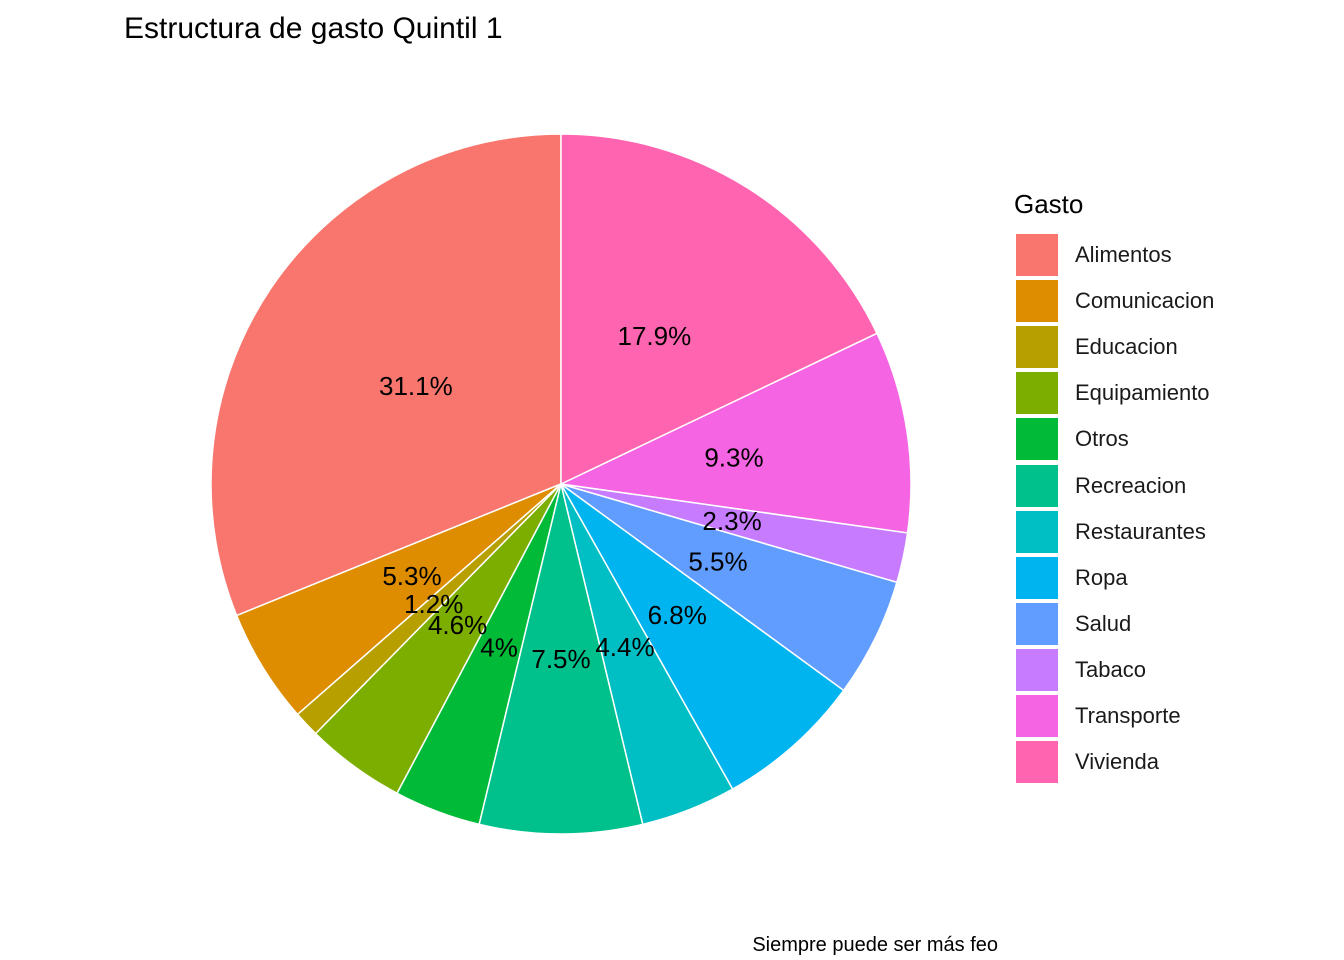  I want to click on slice-label-alimentos: 31.1%, so click(416, 386).